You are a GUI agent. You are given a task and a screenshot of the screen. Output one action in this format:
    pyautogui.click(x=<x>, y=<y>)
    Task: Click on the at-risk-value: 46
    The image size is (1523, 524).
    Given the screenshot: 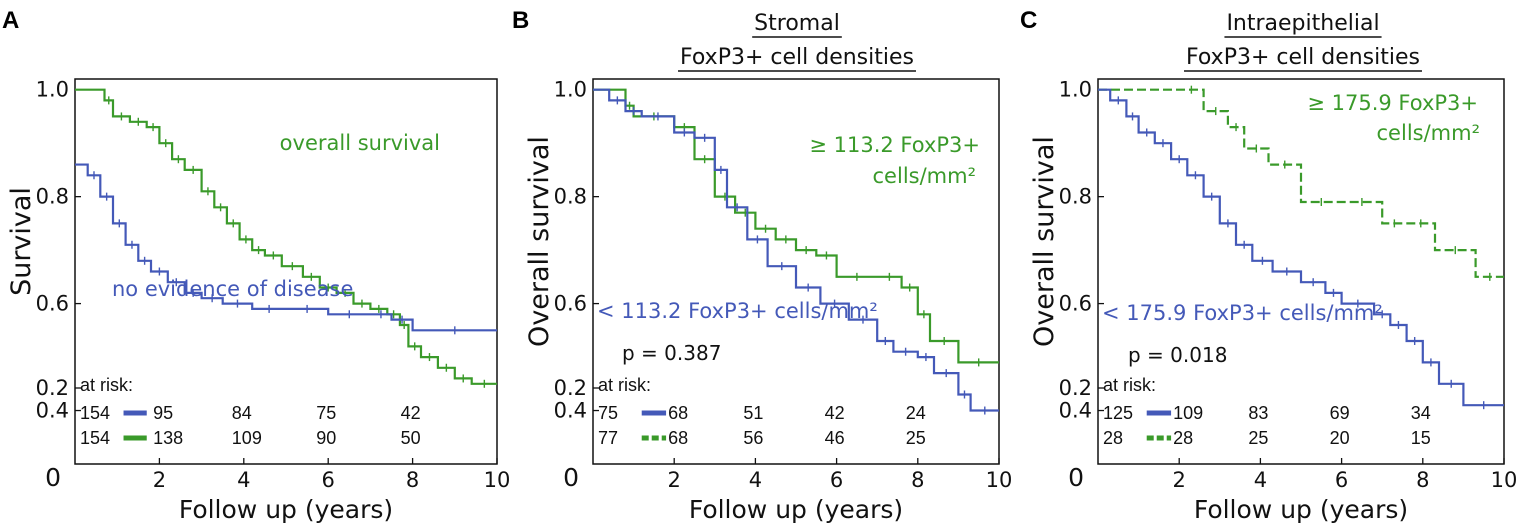 What is the action you would take?
    pyautogui.click(x=835, y=438)
    